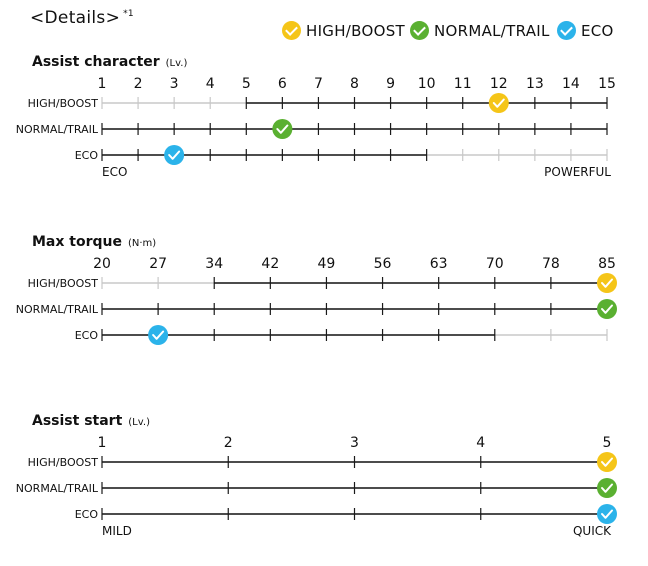 Image resolution: width=648 pixels, height=566 pixels. I want to click on tick-label: 49, so click(327, 264).